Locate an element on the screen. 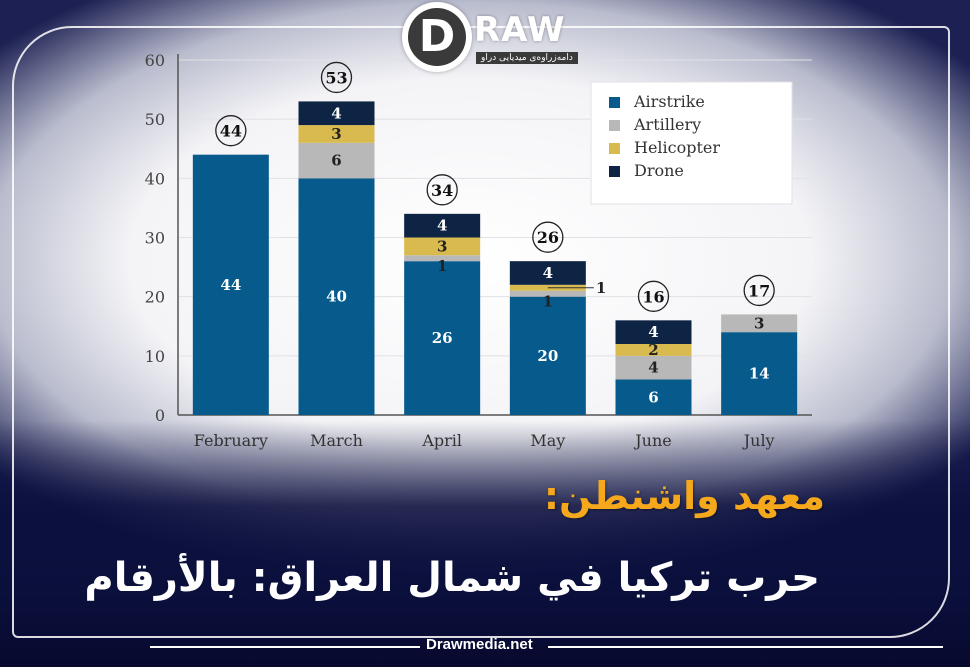 The image size is (970, 667). legend-entry-label: Drone is located at coordinates (659, 170).